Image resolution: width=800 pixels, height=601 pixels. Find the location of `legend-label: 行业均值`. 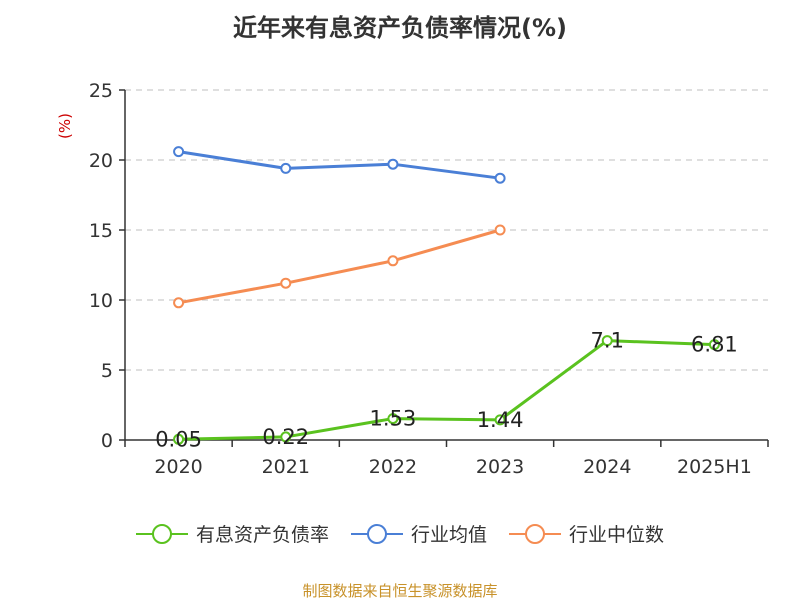

legend-label: 行业均值 is located at coordinates (448, 535).